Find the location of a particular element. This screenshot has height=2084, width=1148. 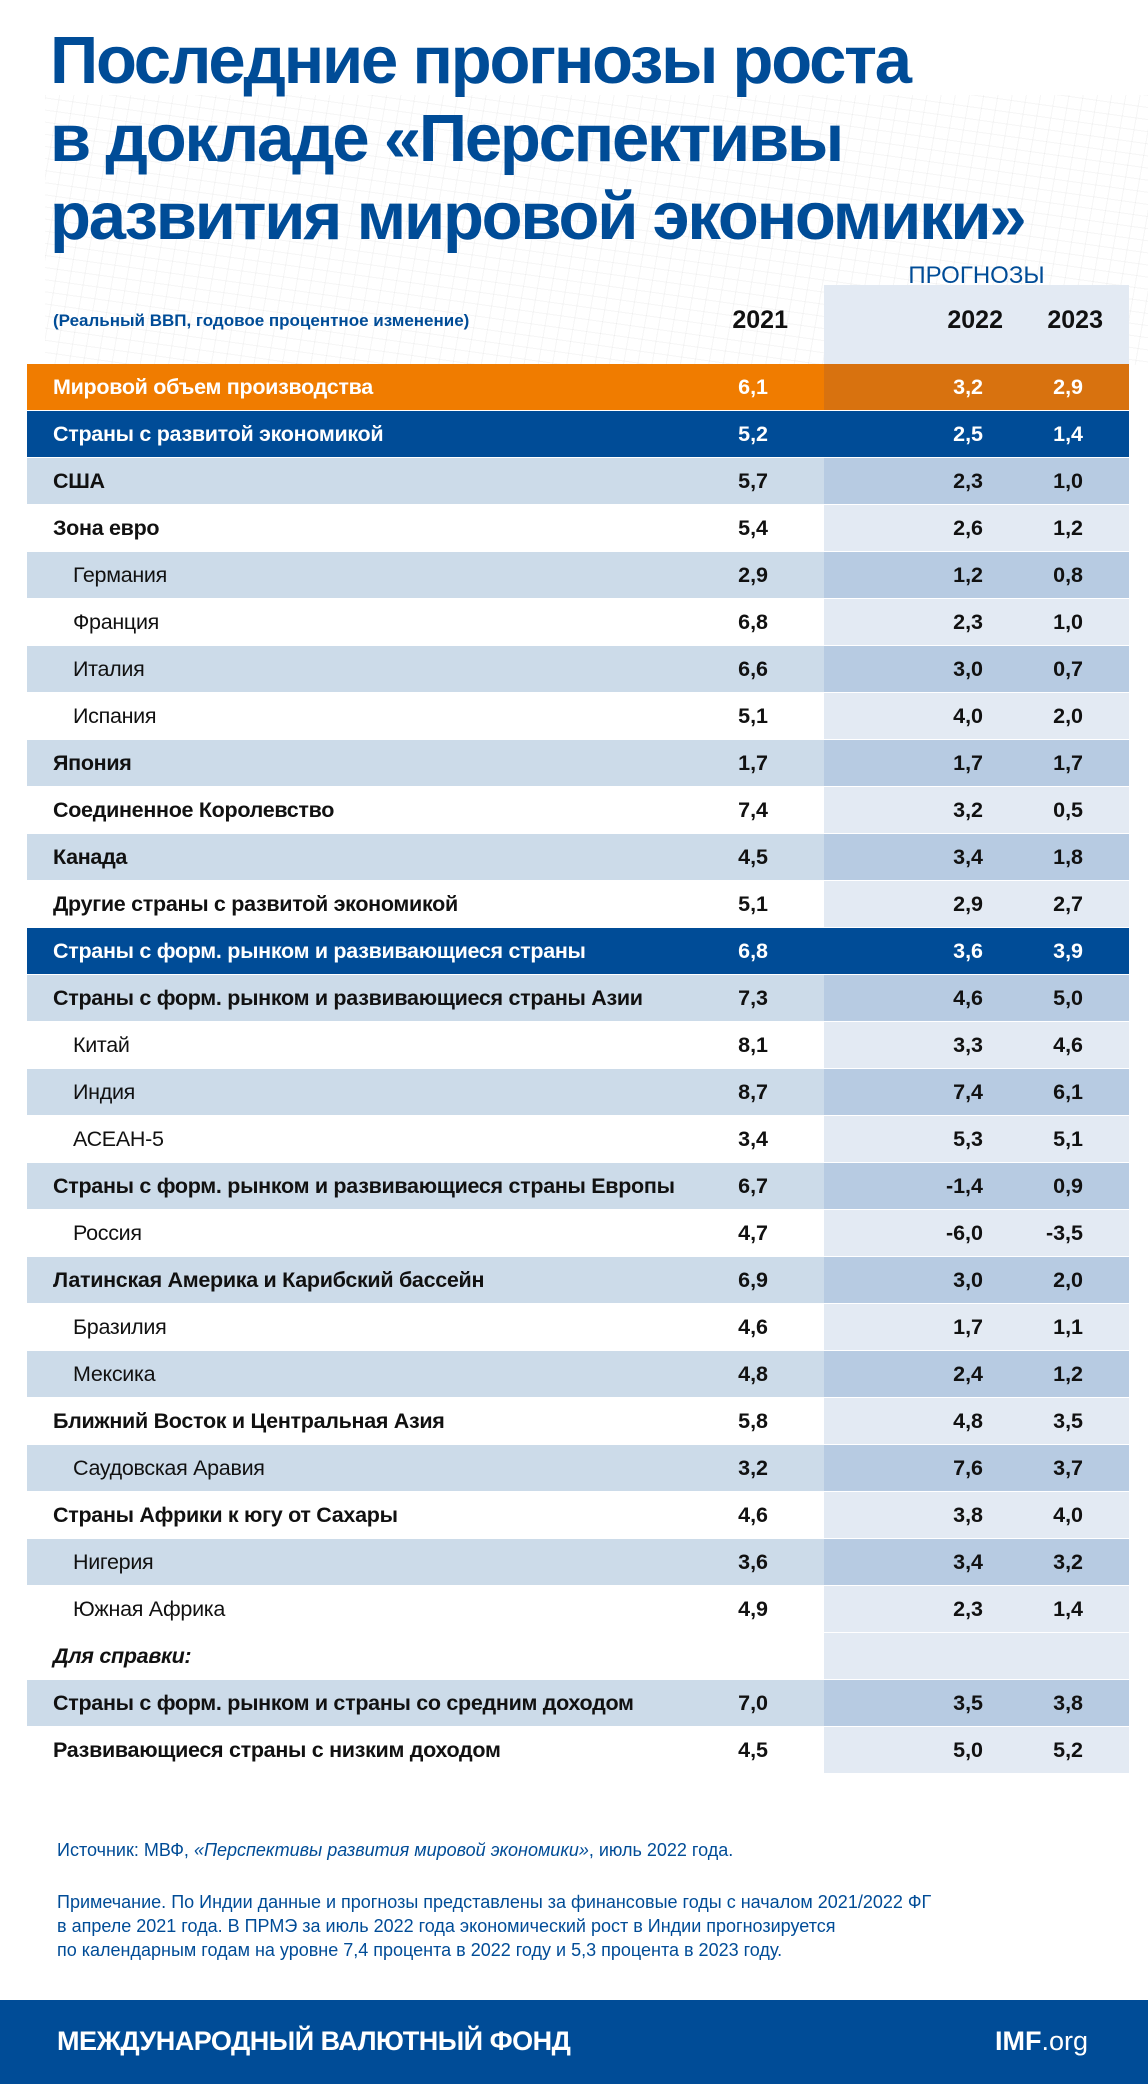

value-cell-2021: 5,2 is located at coordinates (753, 434).